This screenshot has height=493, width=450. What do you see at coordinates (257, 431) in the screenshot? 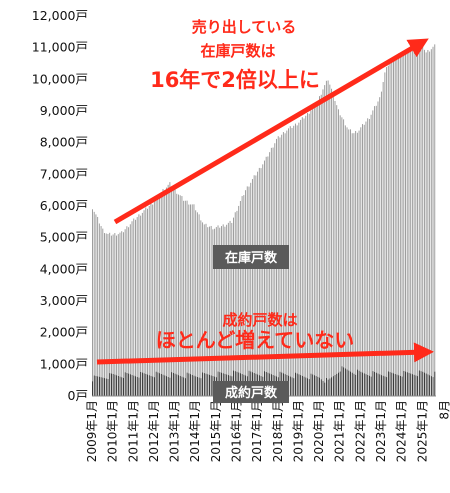
I see `x-tick-label: 2017年1月` at bounding box center [257, 431].